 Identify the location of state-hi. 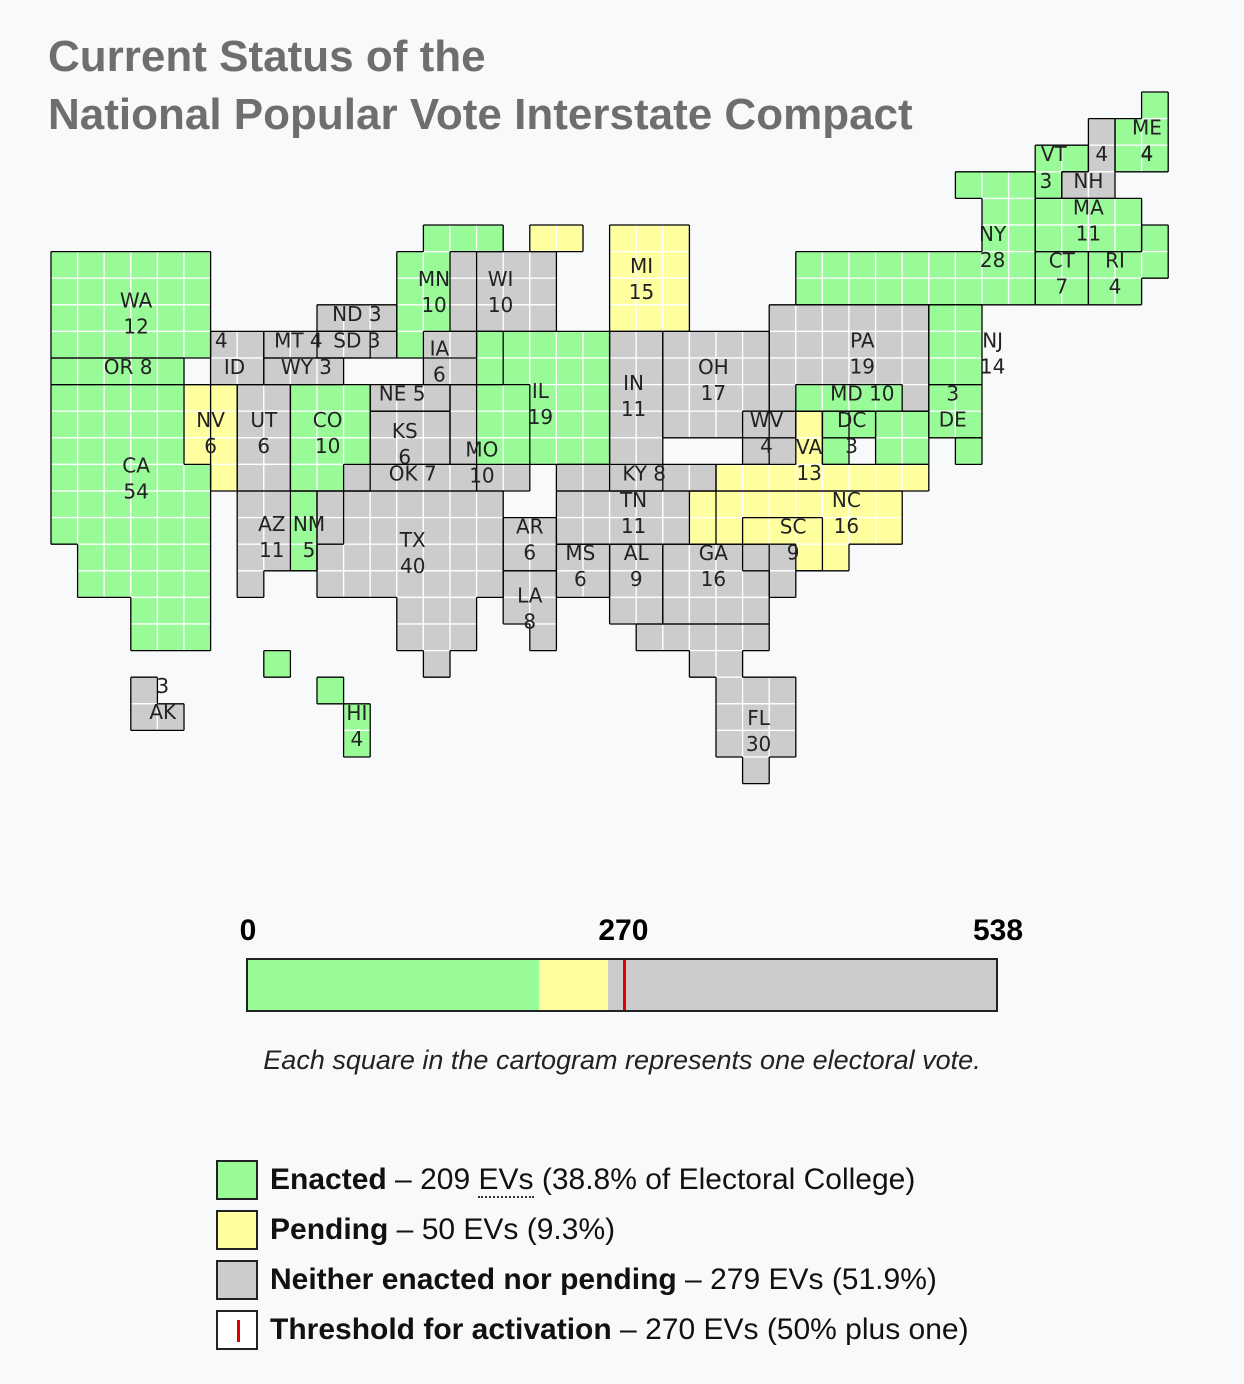
(317, 703).